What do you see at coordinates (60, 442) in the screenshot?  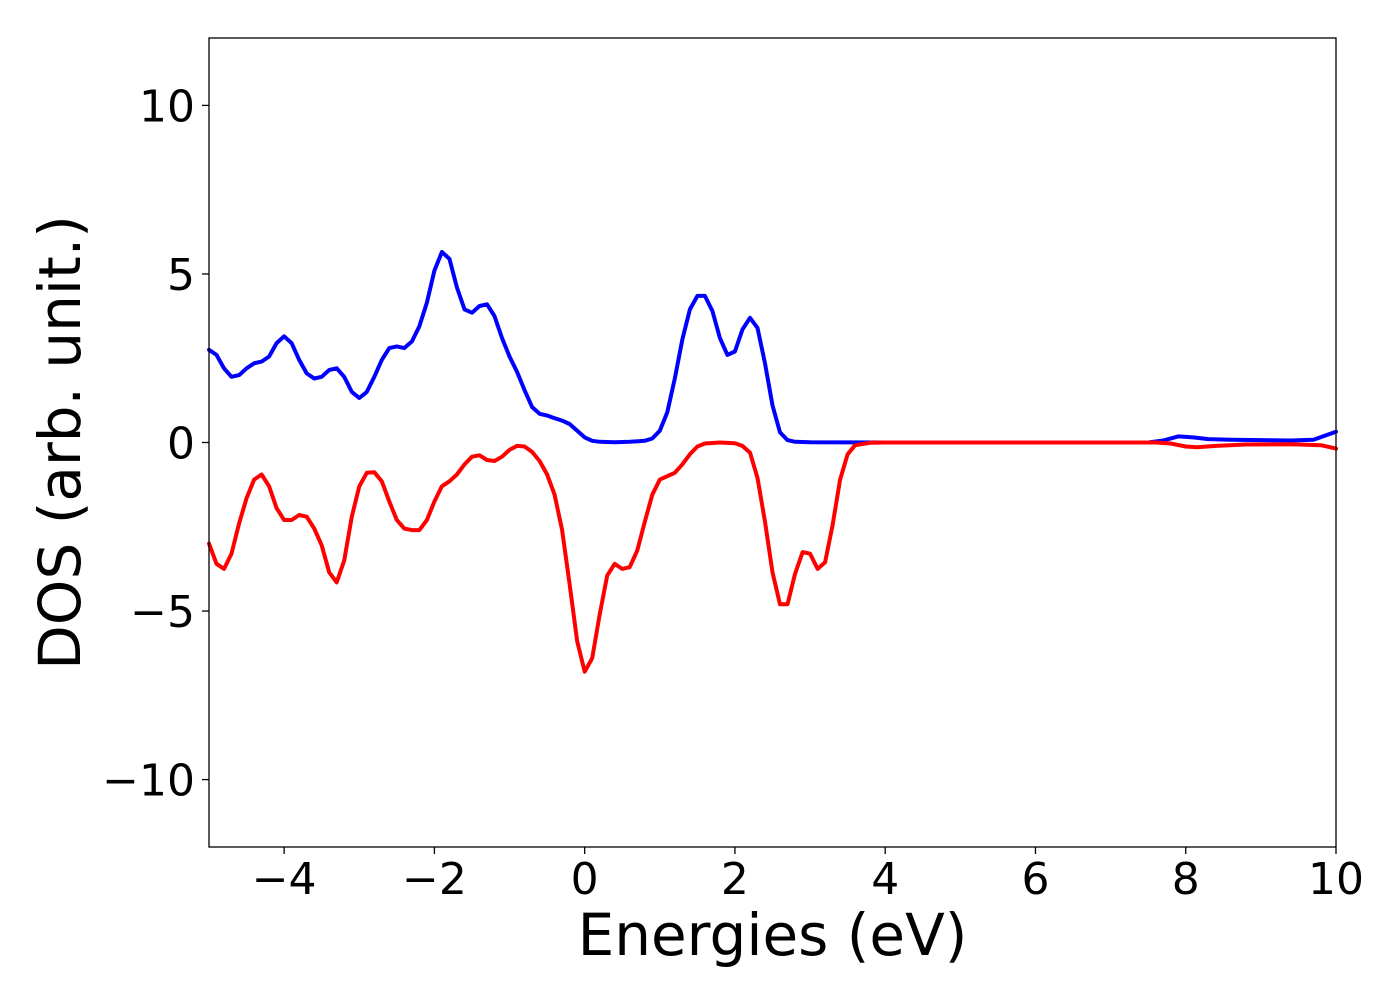 I see `y-axis-label: DOS (arb. unit.)` at bounding box center [60, 442].